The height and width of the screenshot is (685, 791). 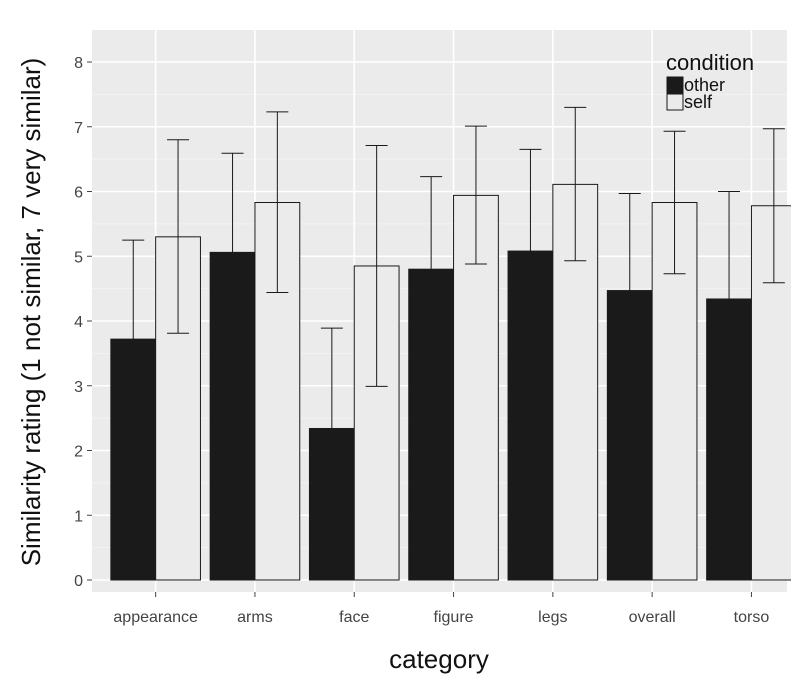 What do you see at coordinates (255, 617) in the screenshot?
I see `x-tick-label: arms` at bounding box center [255, 617].